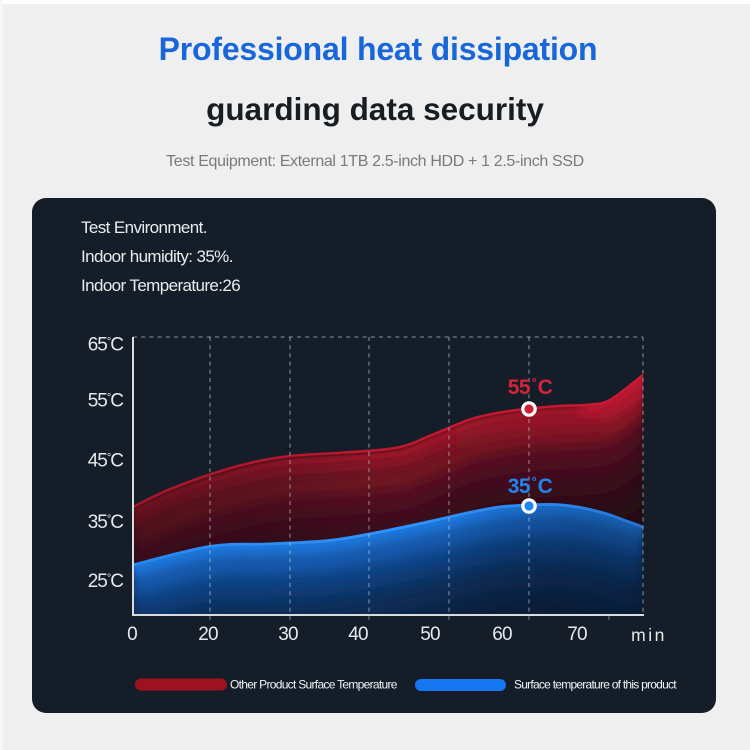  Describe the element at coordinates (288, 634) in the screenshot. I see `svg-text: 30` at that location.